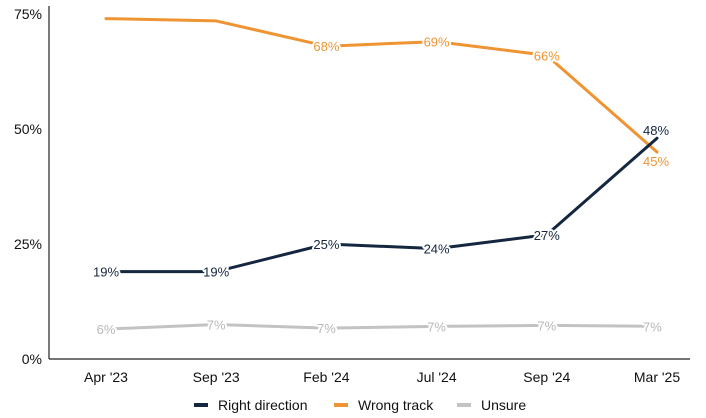 The image size is (706, 418). I want to click on data-label: 68%, so click(326, 46).